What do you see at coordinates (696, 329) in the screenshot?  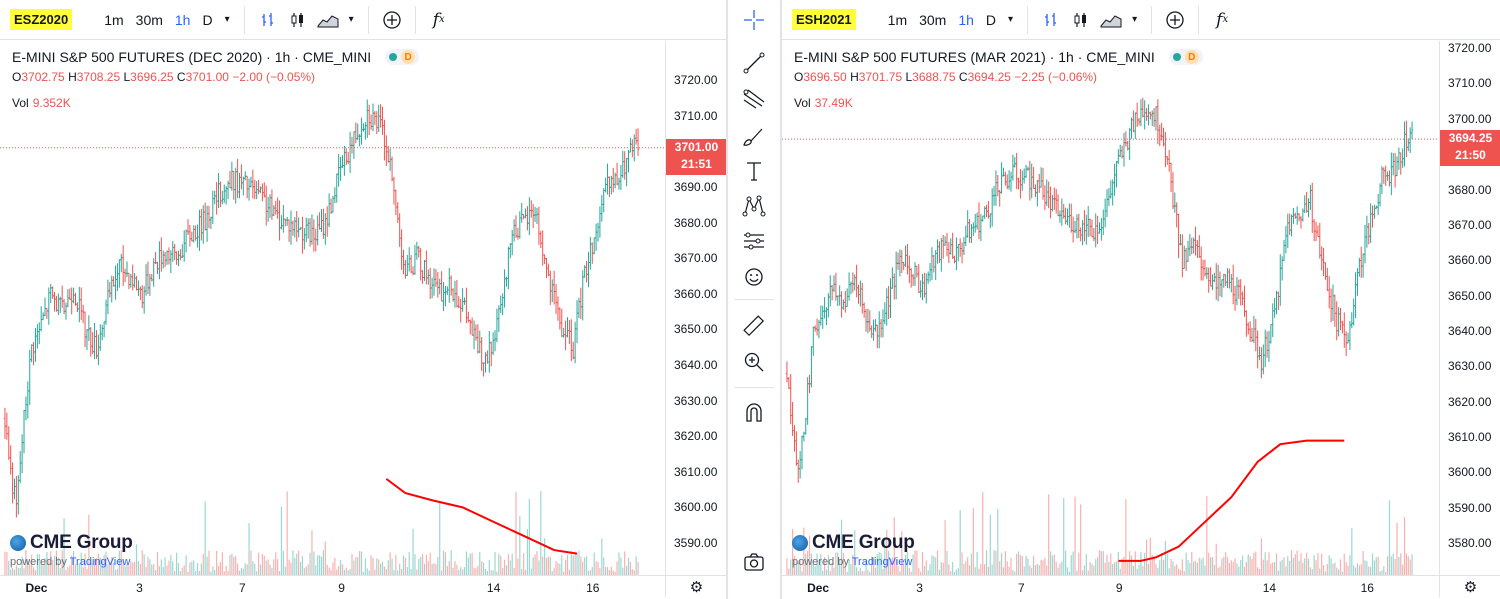 I see `price-tick-label: 3650.00` at bounding box center [696, 329].